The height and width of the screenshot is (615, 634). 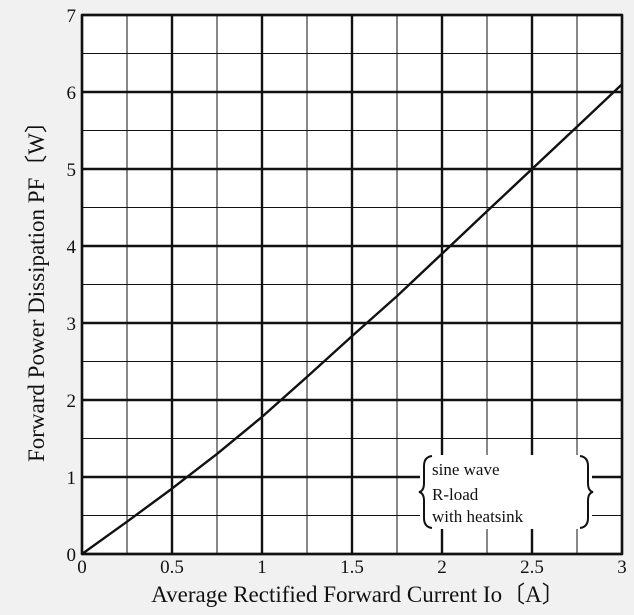 What do you see at coordinates (82, 567) in the screenshot?
I see `x-tick-label: 0` at bounding box center [82, 567].